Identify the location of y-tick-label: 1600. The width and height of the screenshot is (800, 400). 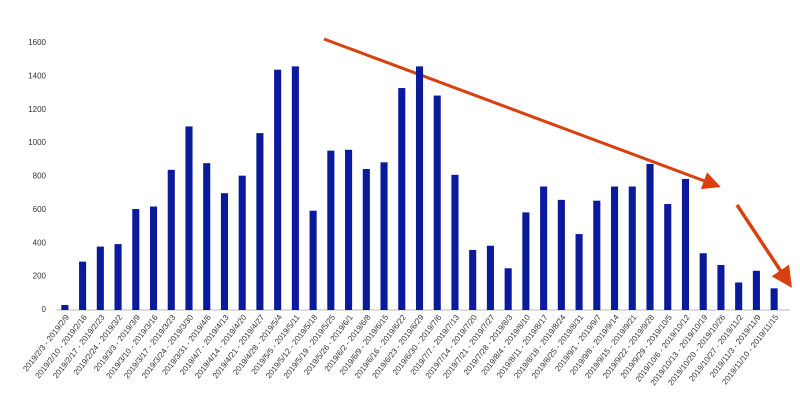
(37, 42).